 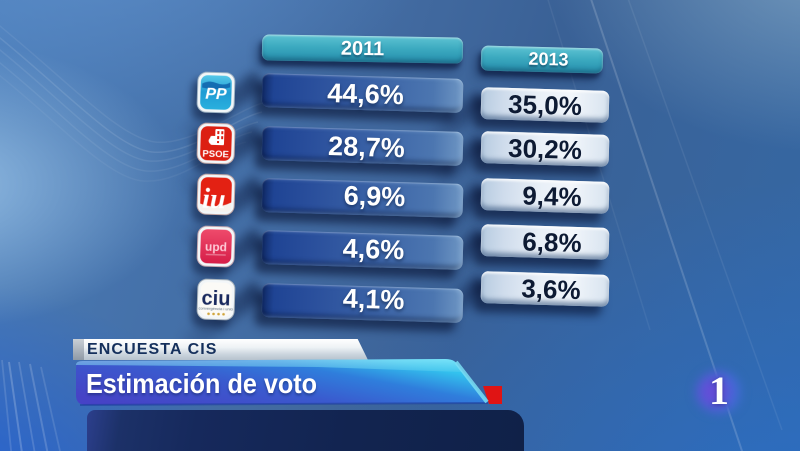 What do you see at coordinates (216, 247) in the screenshot?
I see `svg-text: upd` at bounding box center [216, 247].